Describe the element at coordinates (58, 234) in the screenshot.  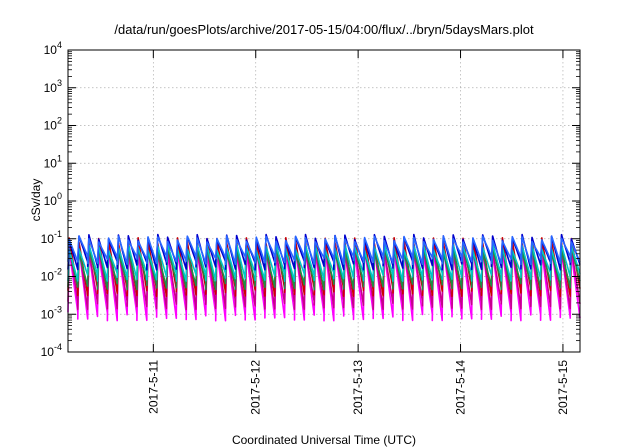
I see `y-tick-exponent: -1` at that location.